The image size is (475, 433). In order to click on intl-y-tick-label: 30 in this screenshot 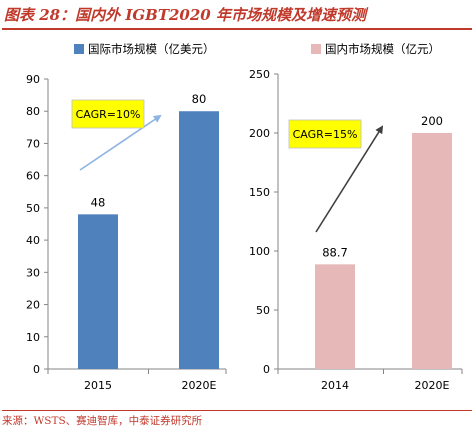, I will do `click(33, 272)`.